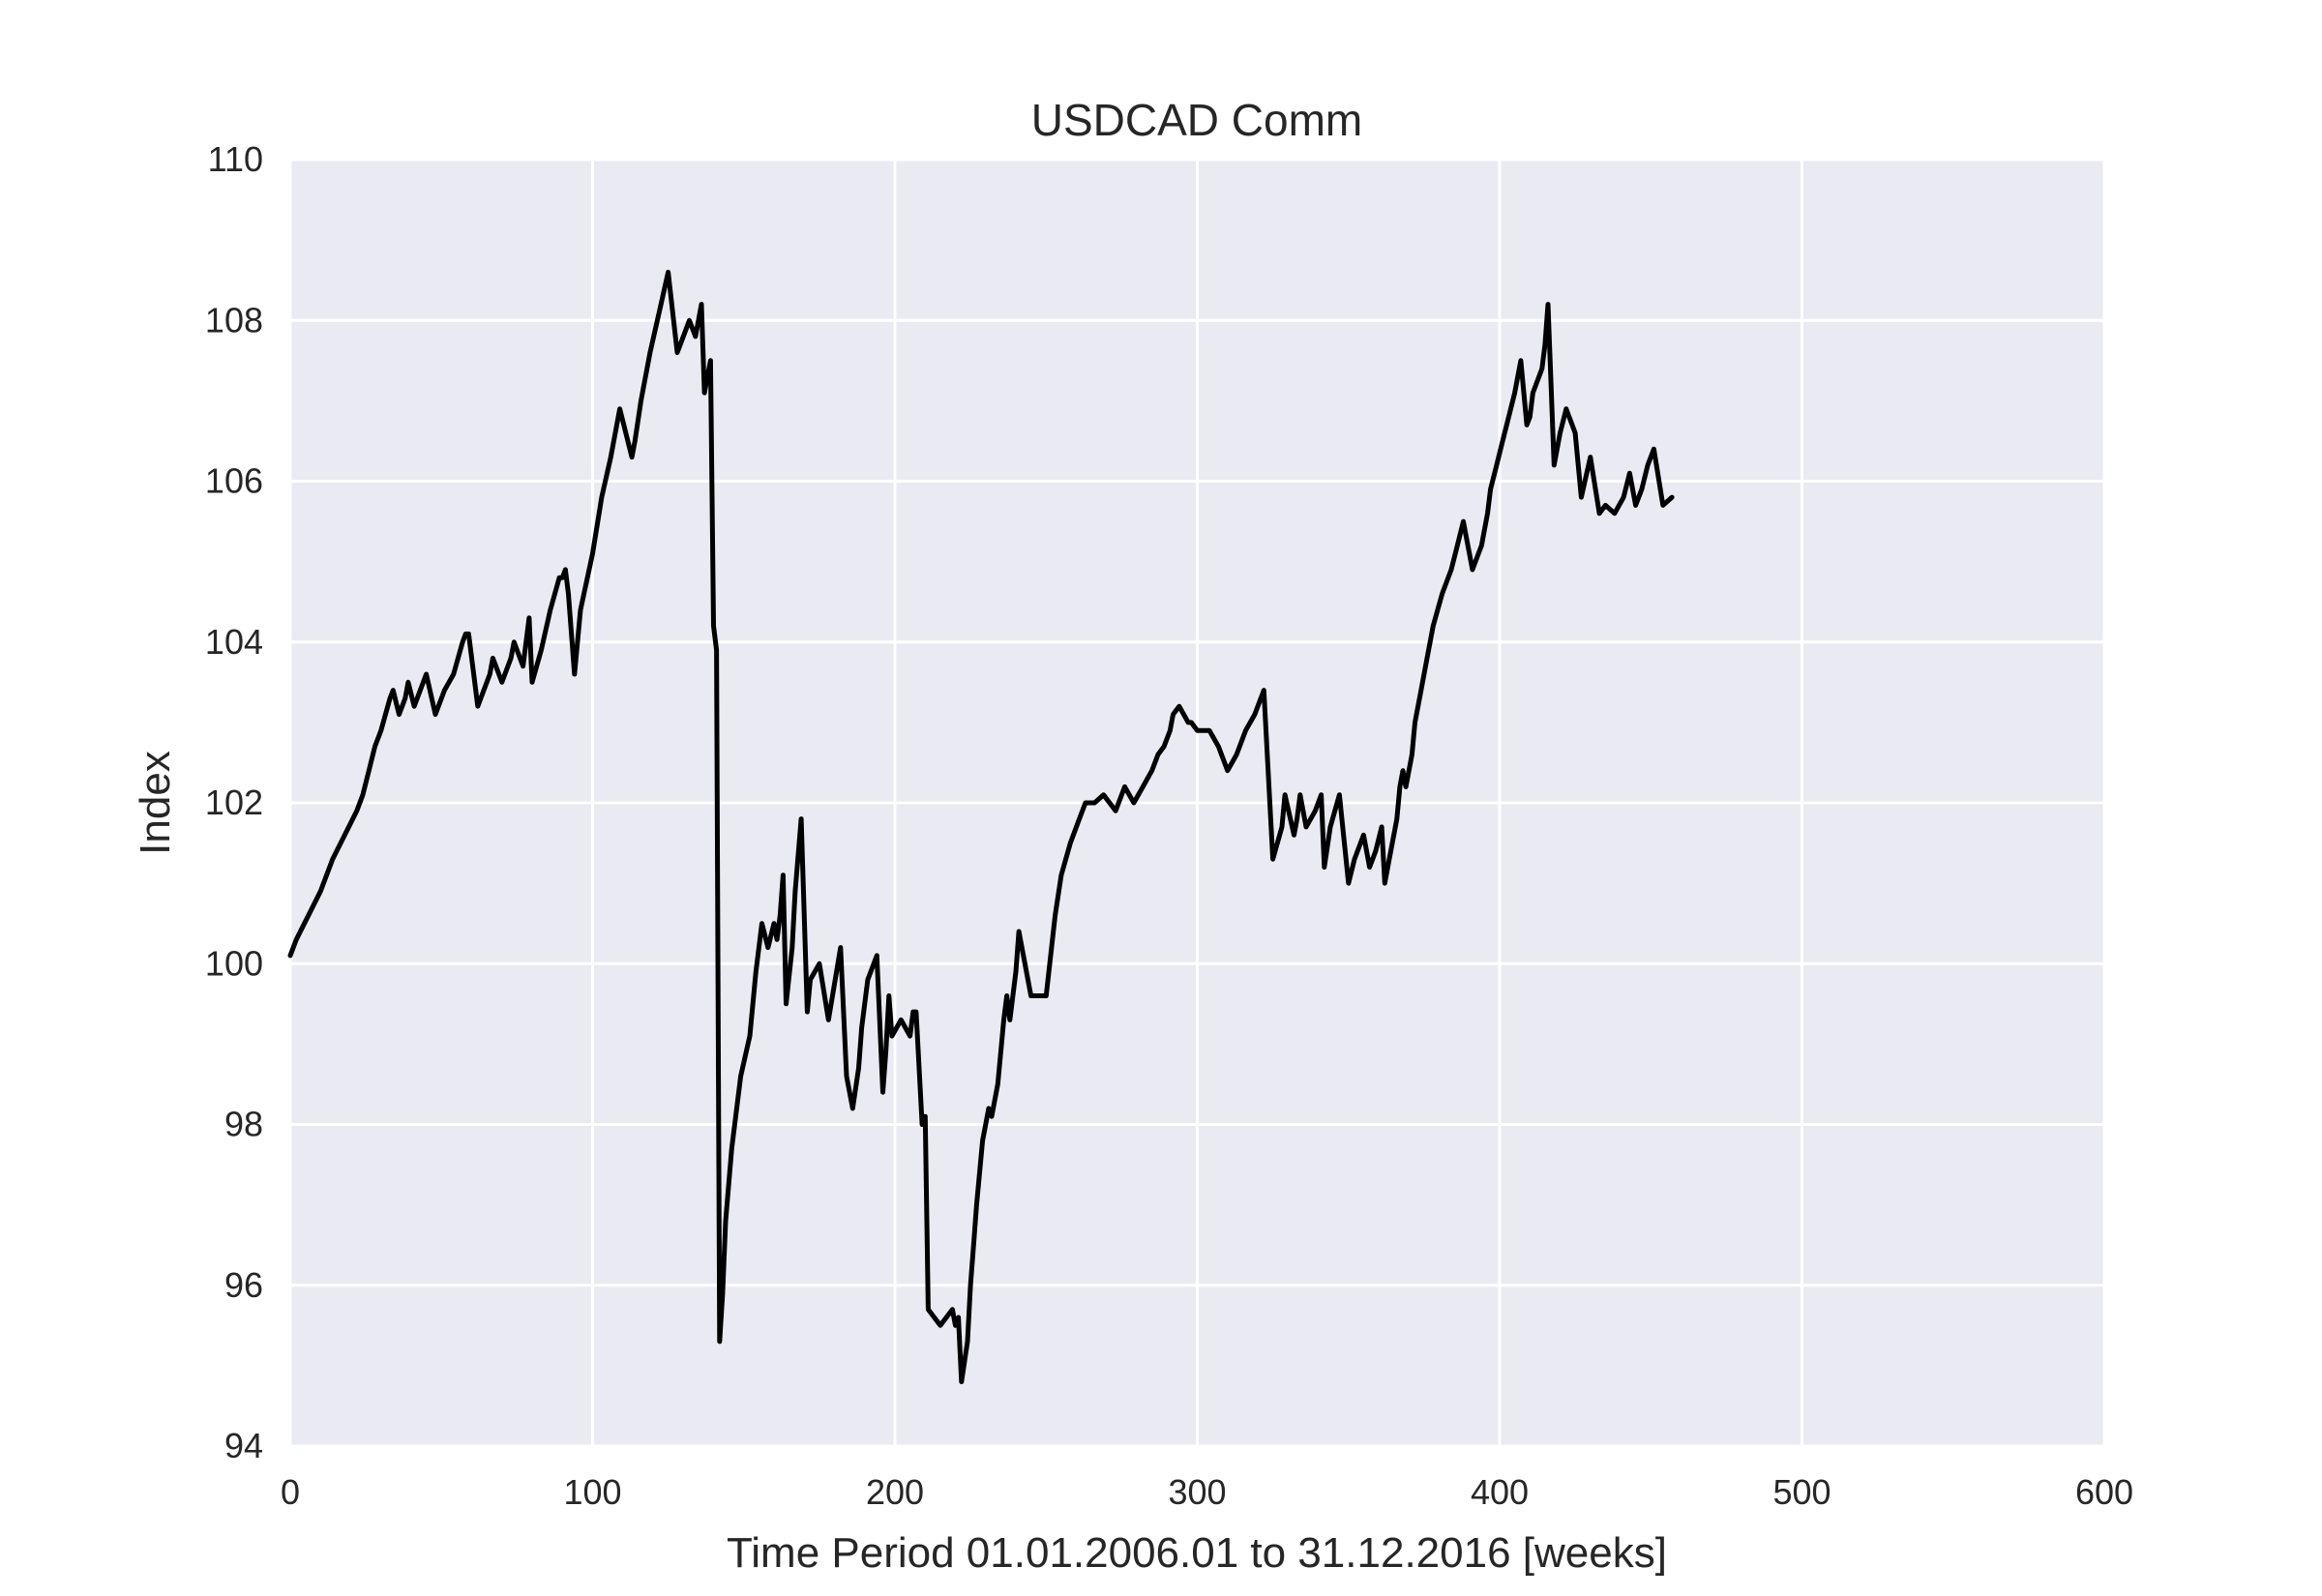 This screenshot has height=1596, width=2322. I want to click on x-tick-label: 400, so click(1500, 1492).